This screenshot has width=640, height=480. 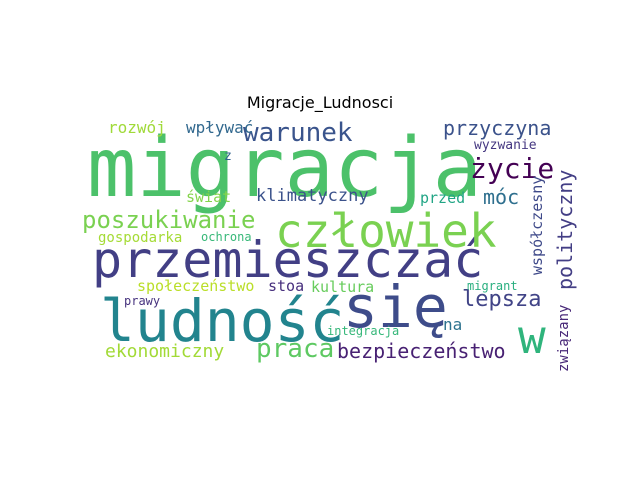 I want to click on word-czlowiek: człowiek, so click(x=386, y=231).